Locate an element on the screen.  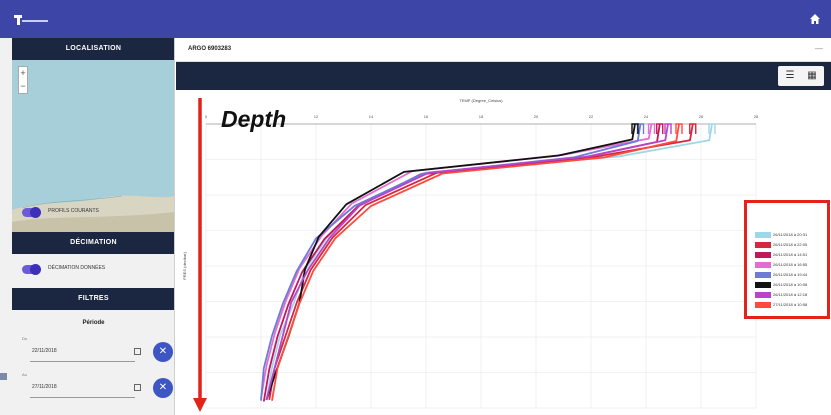
map-land is located at coordinates (93, 215).